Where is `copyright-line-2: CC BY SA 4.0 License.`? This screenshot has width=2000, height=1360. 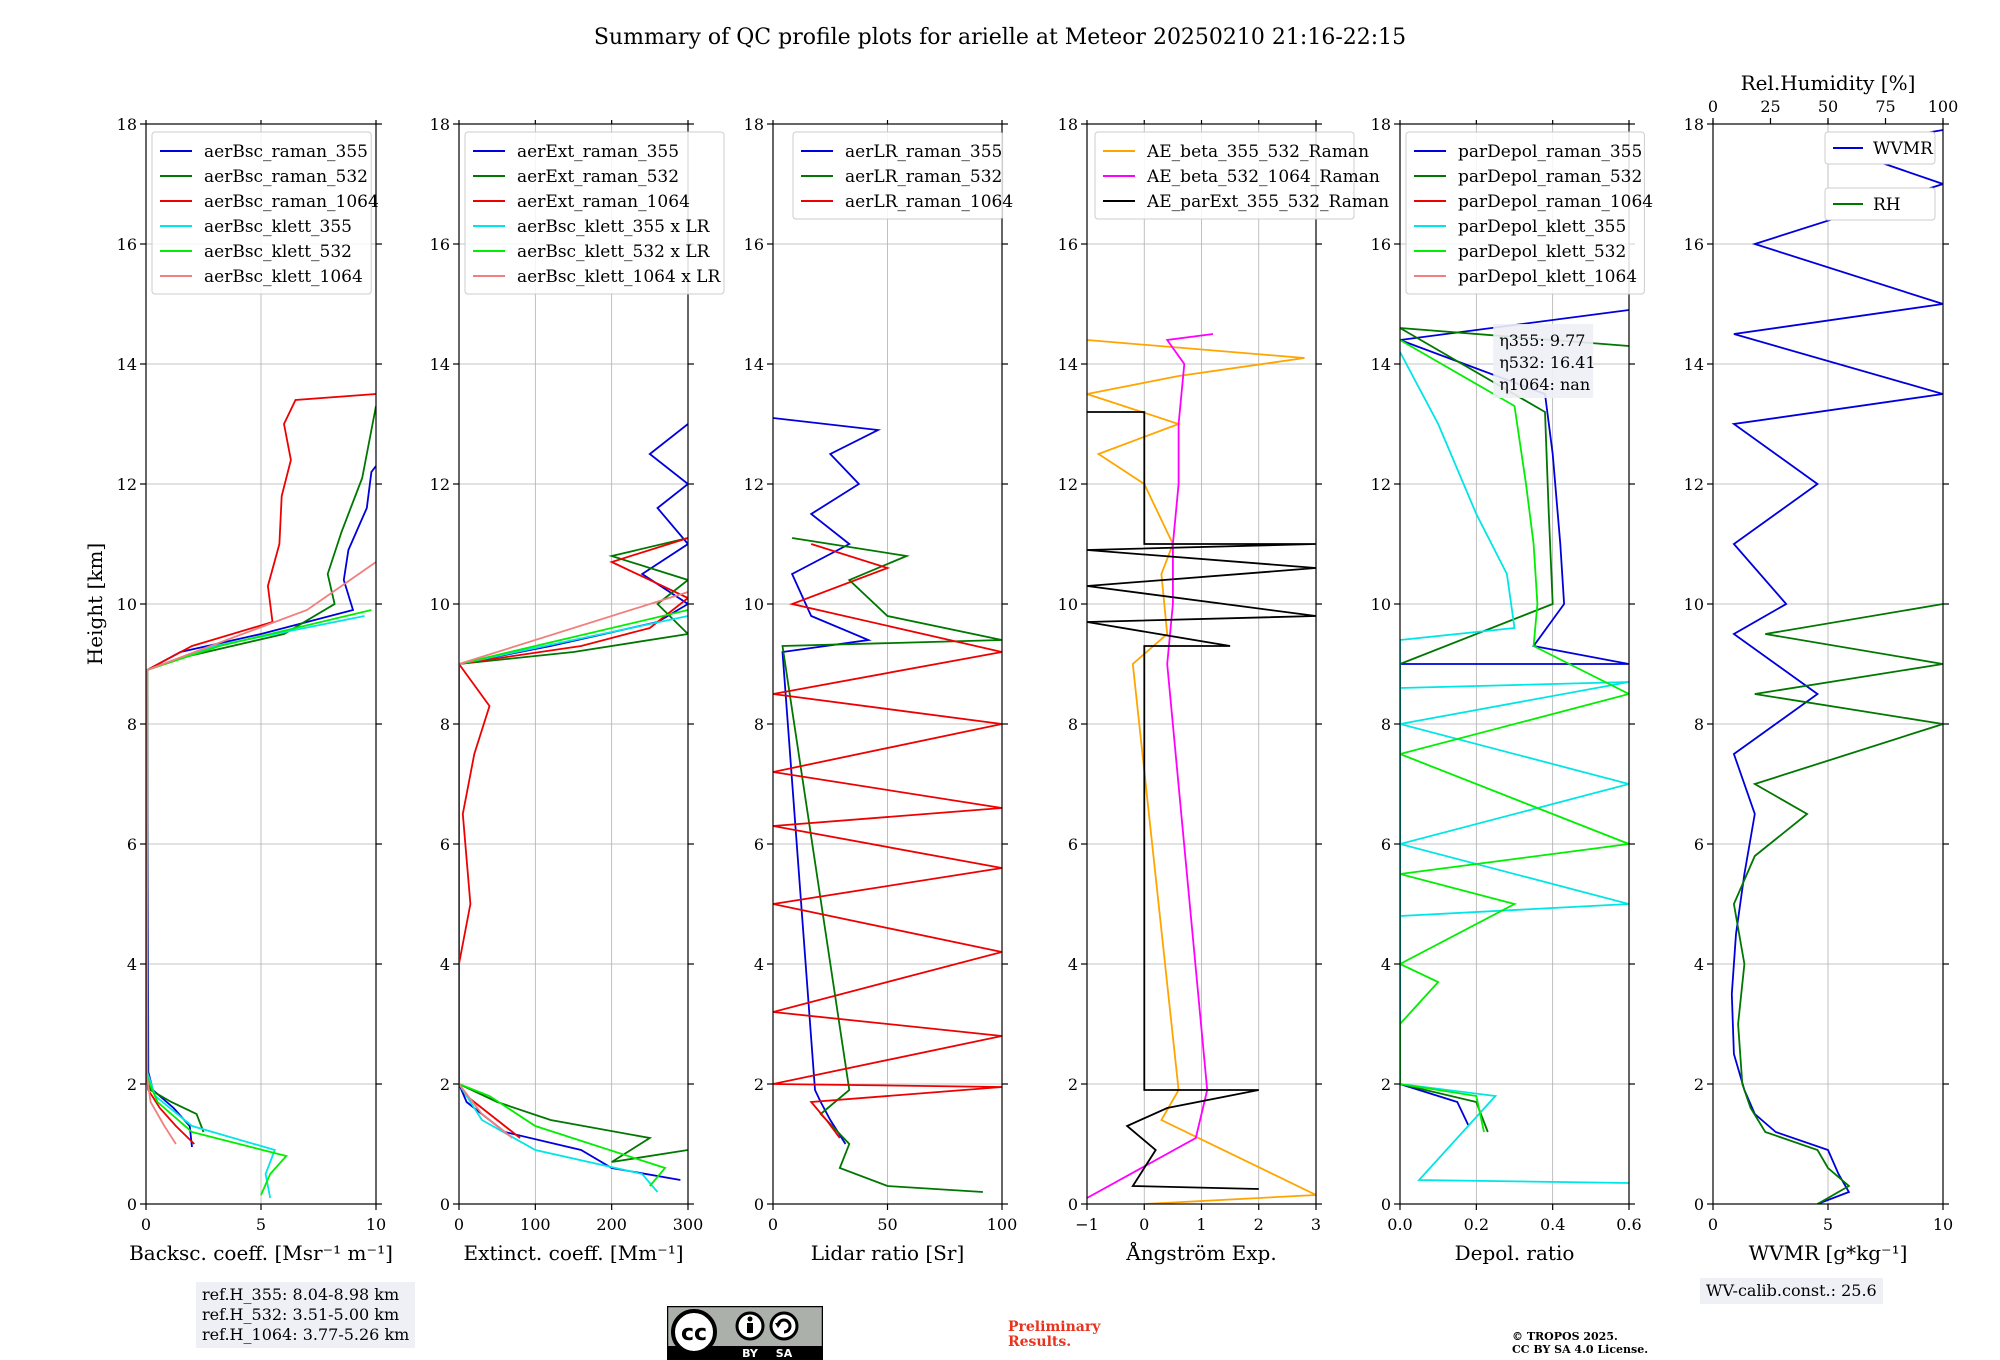
copyright-line-2: CC BY SA 4.0 License. is located at coordinates (1580, 1349).